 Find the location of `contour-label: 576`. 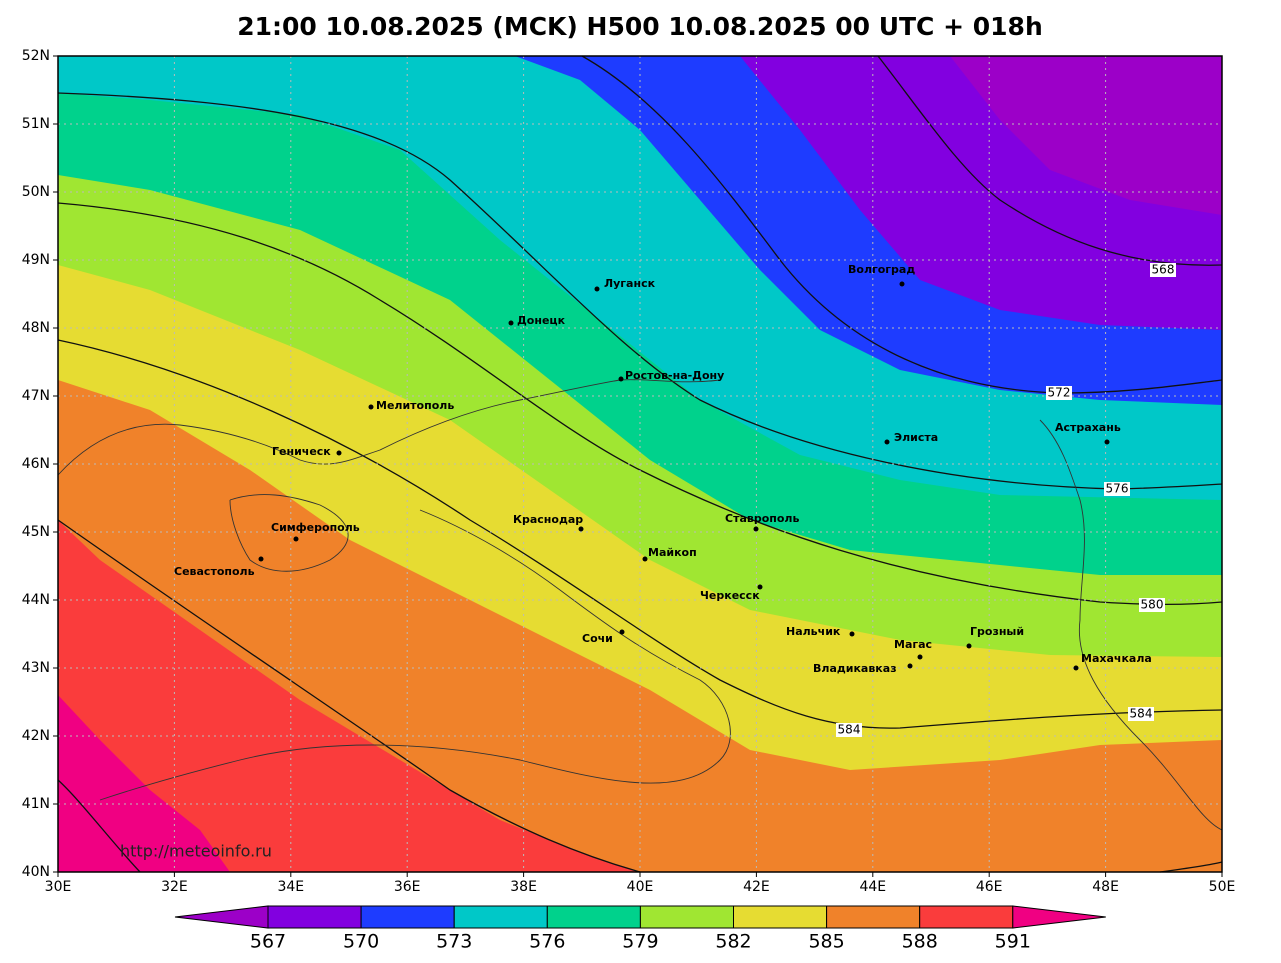

contour-label: 576 is located at coordinates (1117, 489).